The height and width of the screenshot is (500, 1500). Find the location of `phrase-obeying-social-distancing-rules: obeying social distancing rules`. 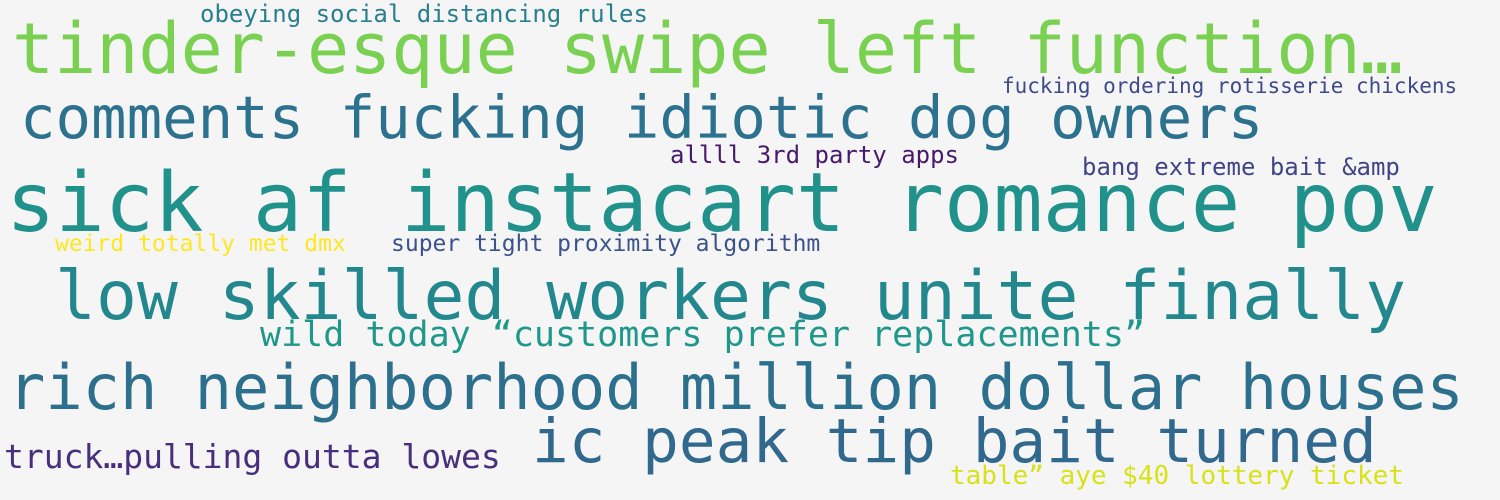

phrase-obeying-social-distancing-rules: obeying social distancing rules is located at coordinates (424, 14).